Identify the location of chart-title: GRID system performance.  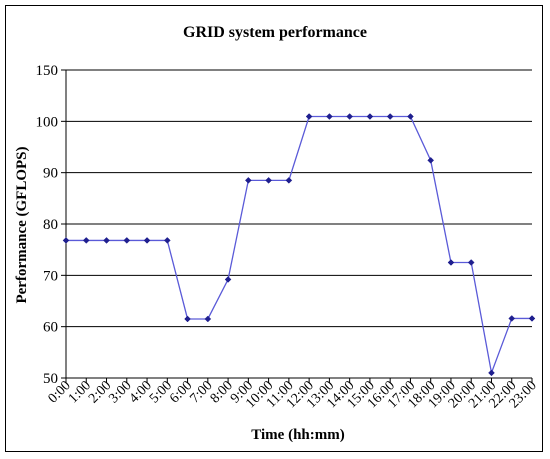
(275, 32).